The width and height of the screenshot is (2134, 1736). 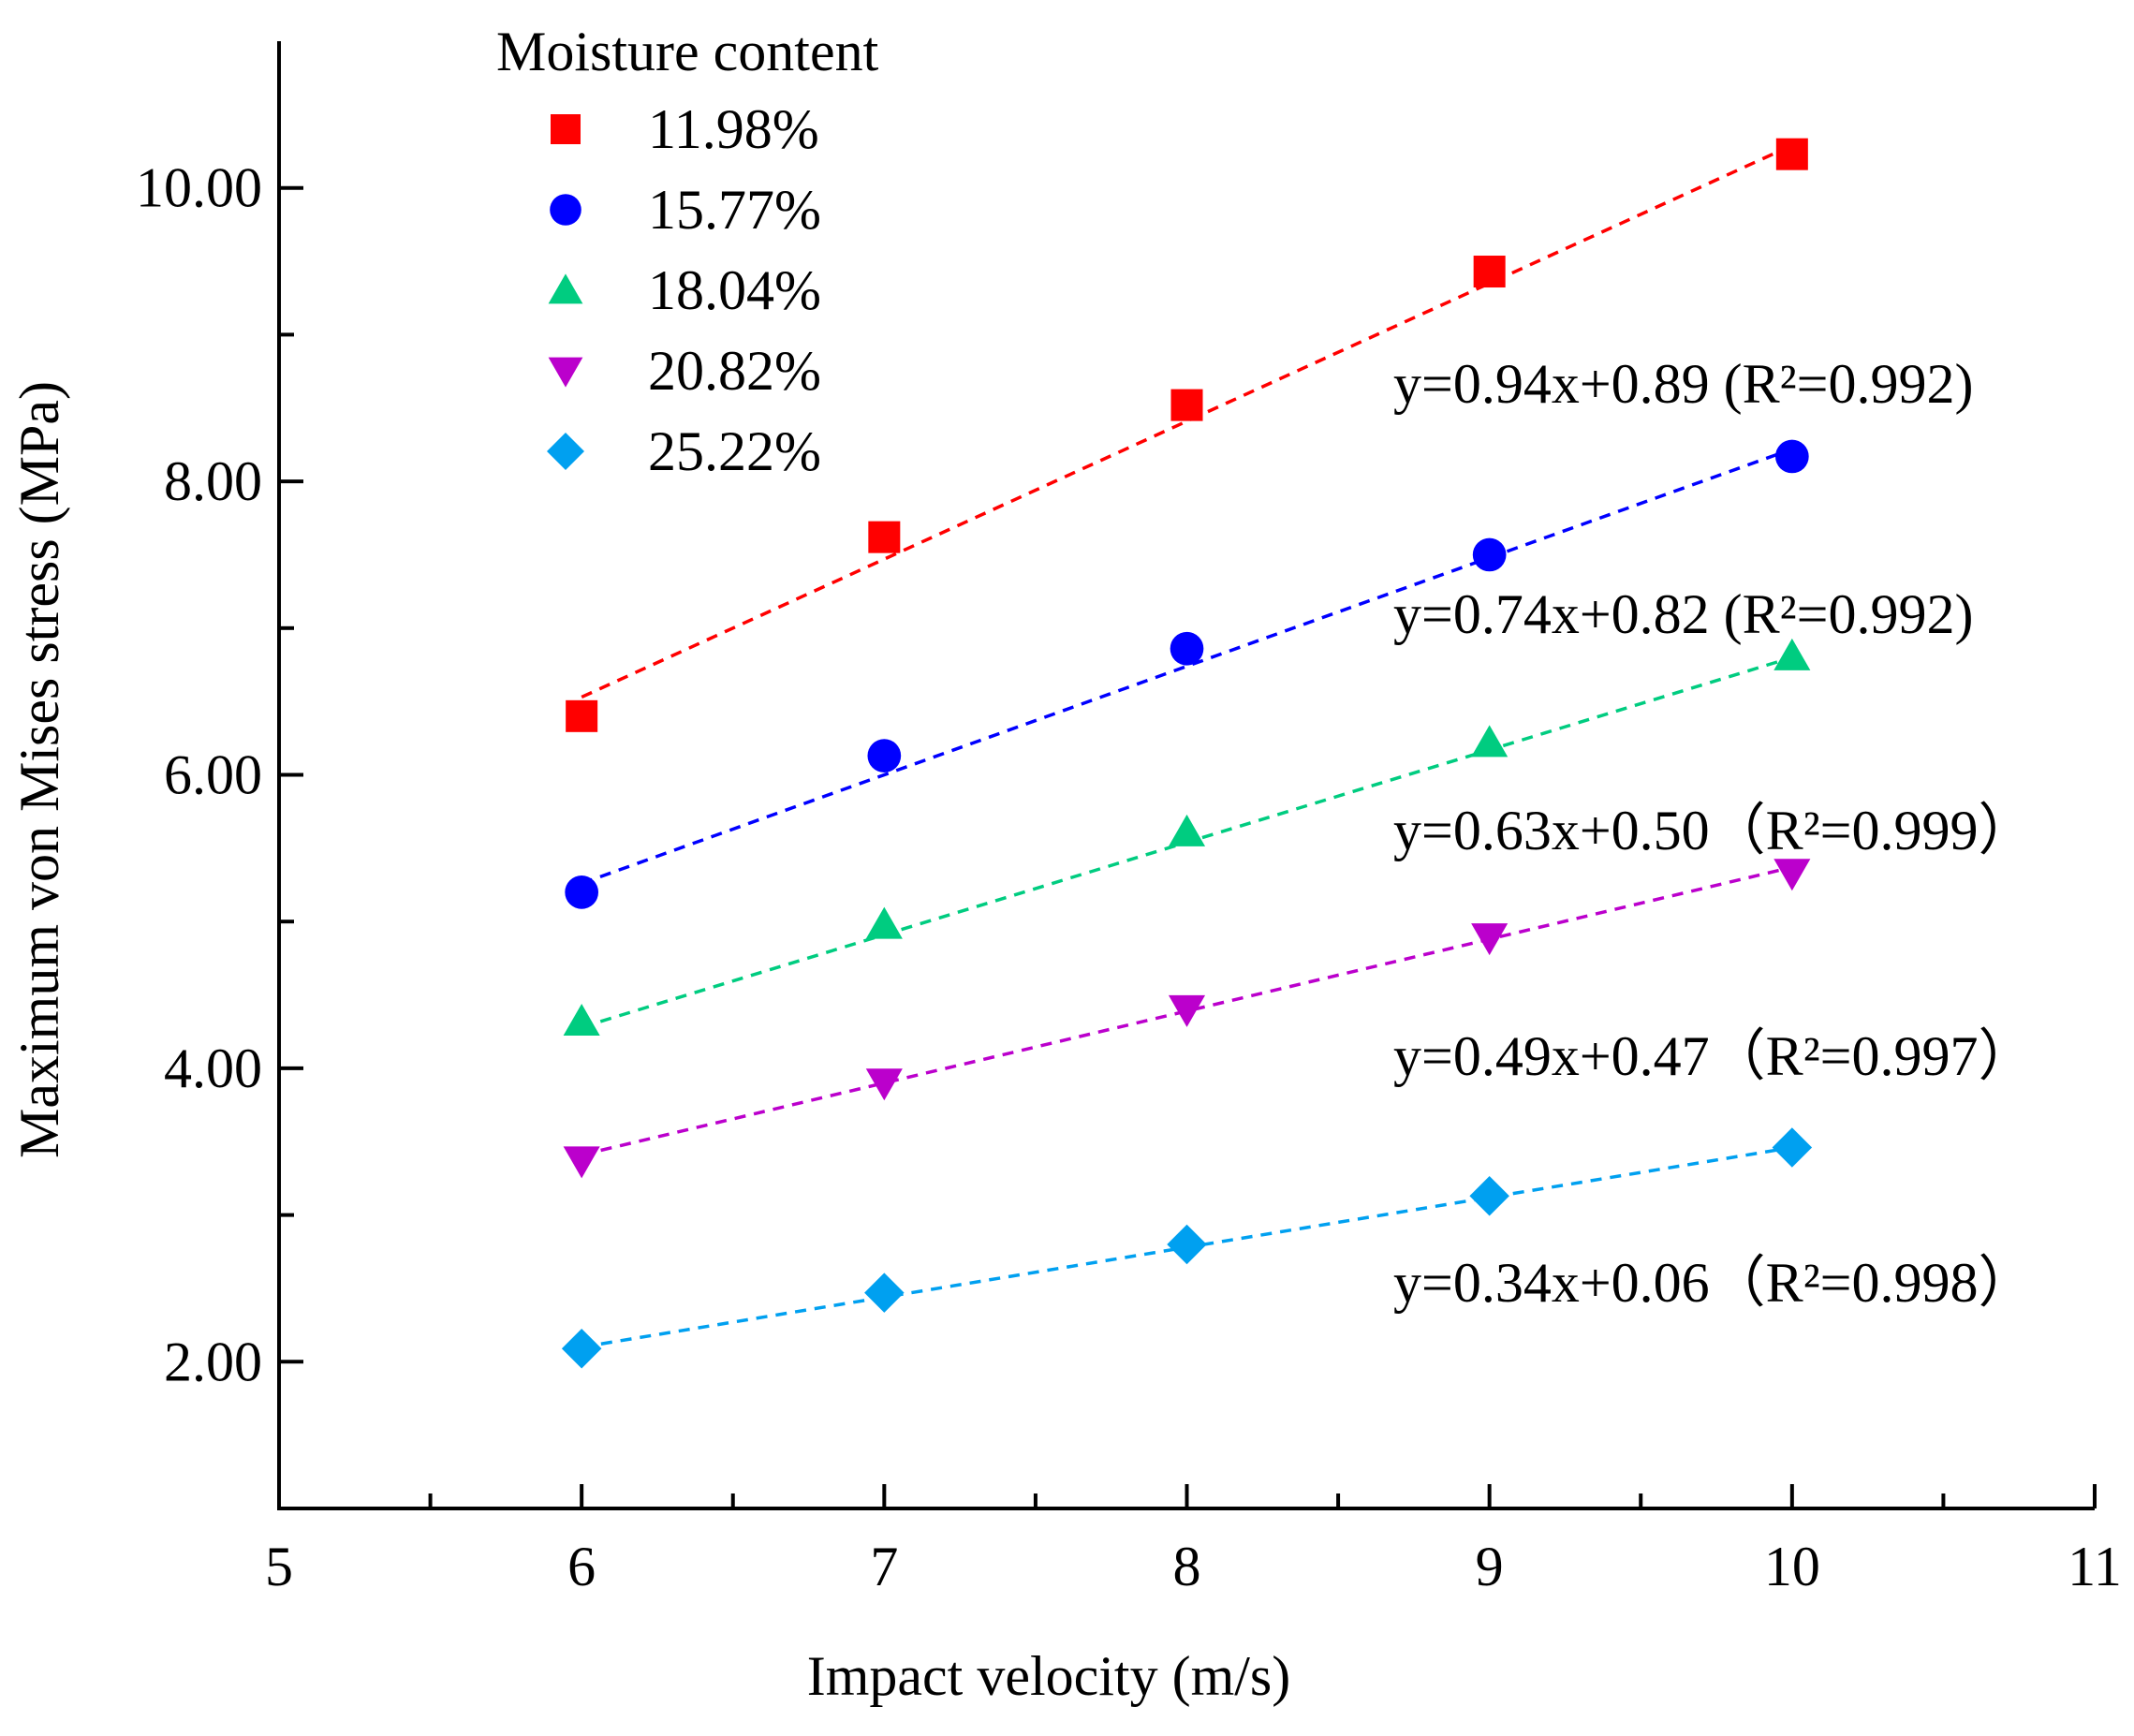 What do you see at coordinates (734, 371) in the screenshot?
I see `legend-label-4: 20.82%` at bounding box center [734, 371].